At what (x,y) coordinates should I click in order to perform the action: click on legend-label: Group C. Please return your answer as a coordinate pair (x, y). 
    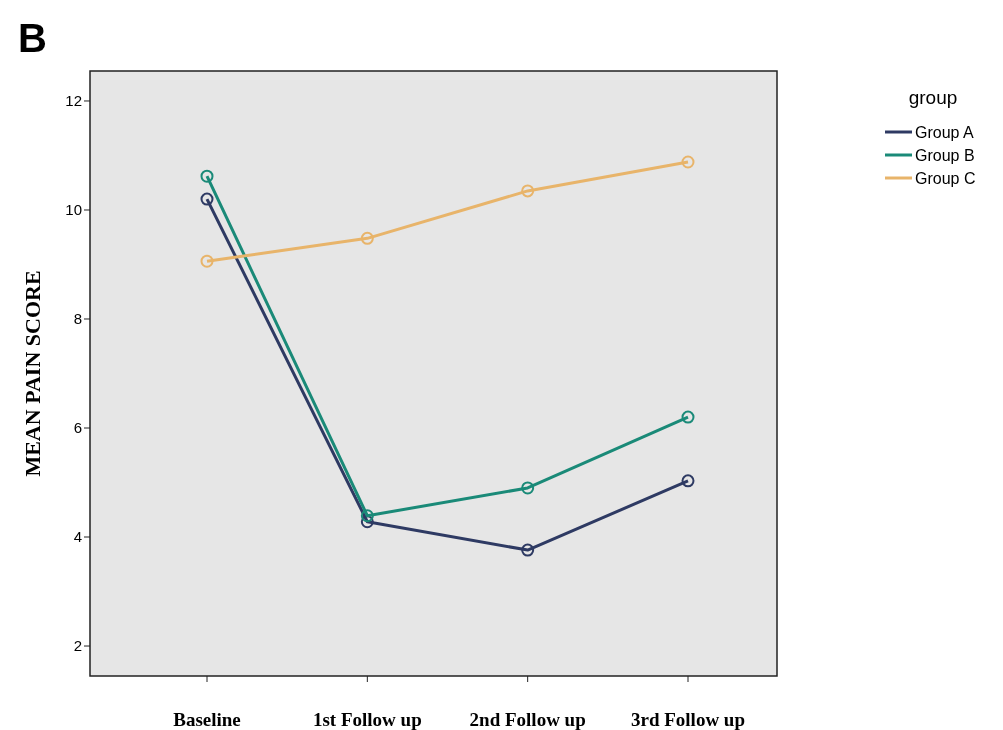
    Looking at the image, I should click on (945, 178).